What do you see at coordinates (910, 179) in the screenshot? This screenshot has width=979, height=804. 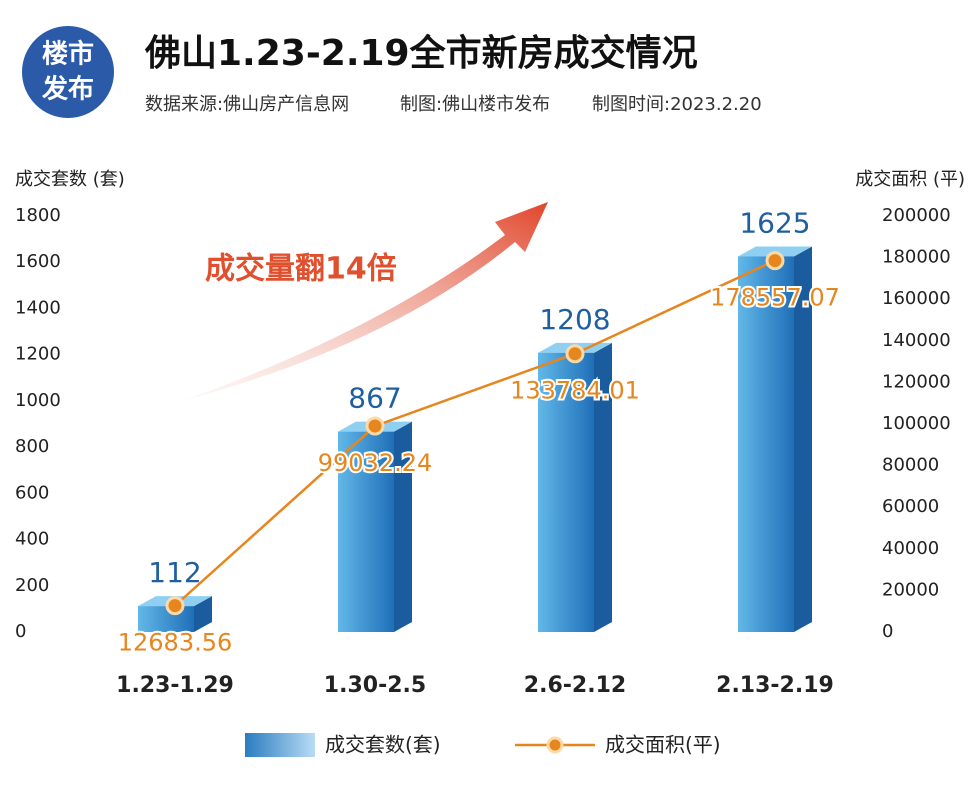 I see `y2-axis-label: 成交面积 (平)` at bounding box center [910, 179].